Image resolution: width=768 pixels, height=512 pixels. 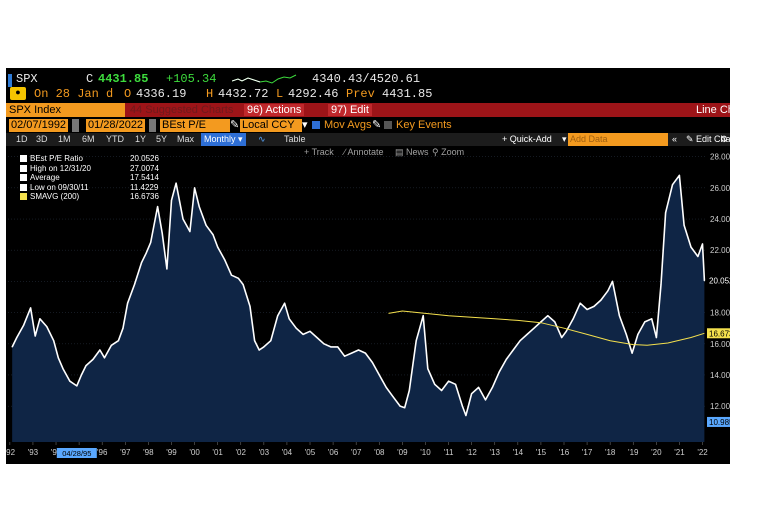 I want to click on x-tick-label: '11, so click(x=449, y=452).